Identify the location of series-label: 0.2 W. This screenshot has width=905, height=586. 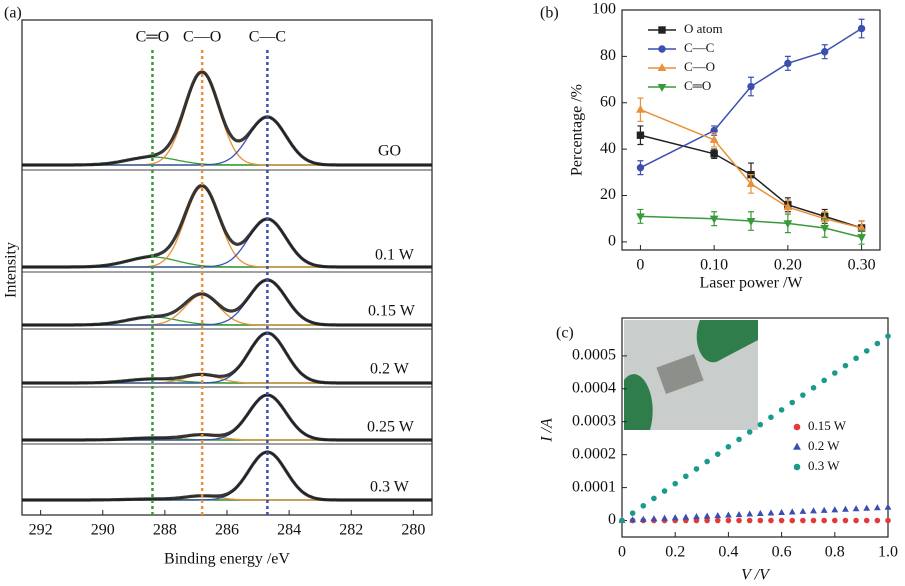
(390, 369).